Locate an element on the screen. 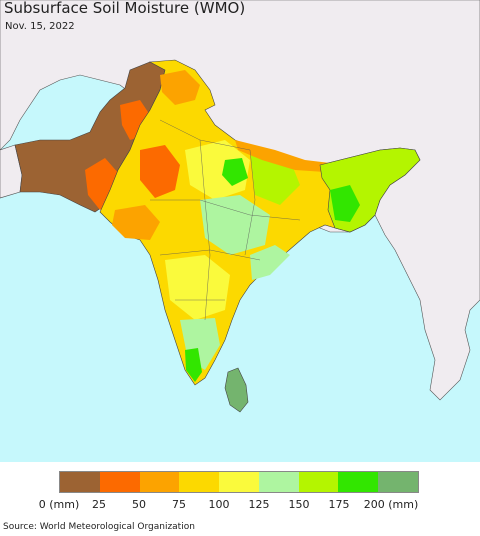 The image size is (480, 536). legend-label-8: 200 (mm) is located at coordinates (391, 504).